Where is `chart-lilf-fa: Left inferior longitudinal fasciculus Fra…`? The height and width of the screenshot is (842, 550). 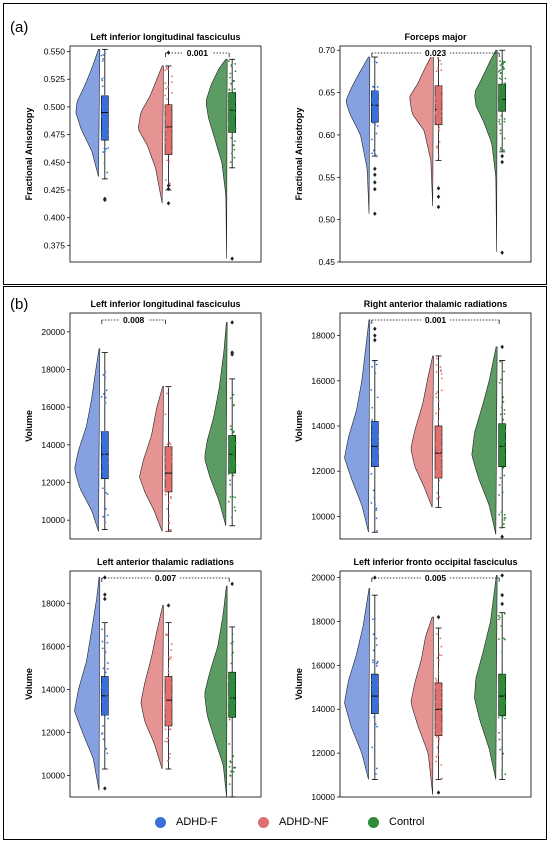 chart-lilf-fa: Left inferior longitudinal fasciculus Fra… is located at coordinates (143, 147).